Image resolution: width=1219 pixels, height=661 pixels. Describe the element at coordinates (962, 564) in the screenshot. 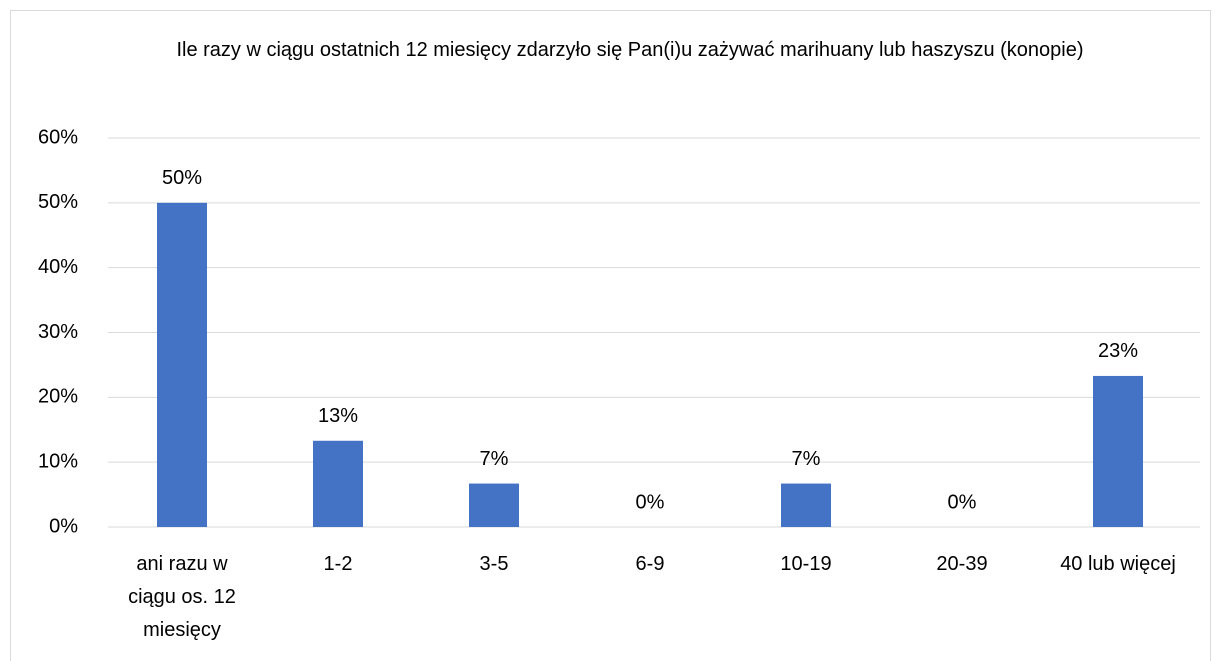

I see `x-tick-label: 20-39` at that location.